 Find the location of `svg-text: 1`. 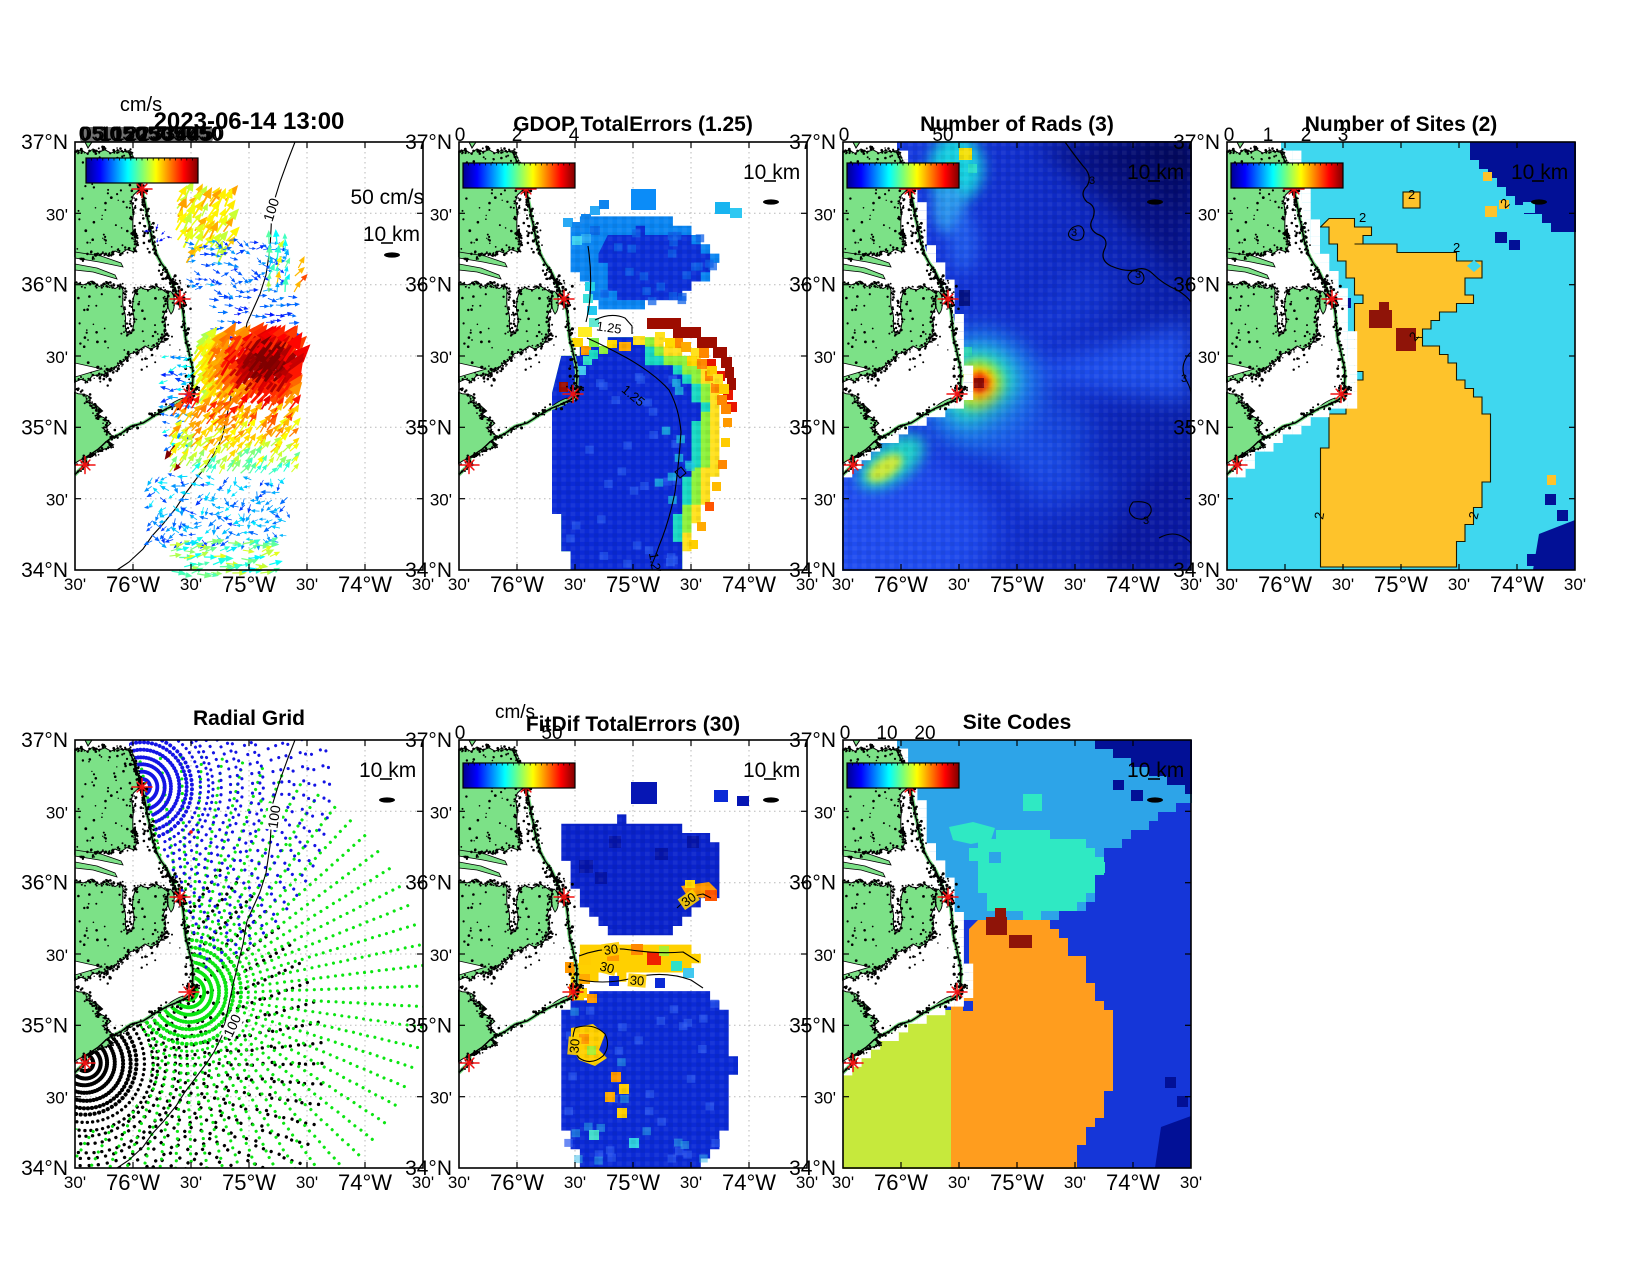

svg-text: 1 is located at coordinates (1268, 135).